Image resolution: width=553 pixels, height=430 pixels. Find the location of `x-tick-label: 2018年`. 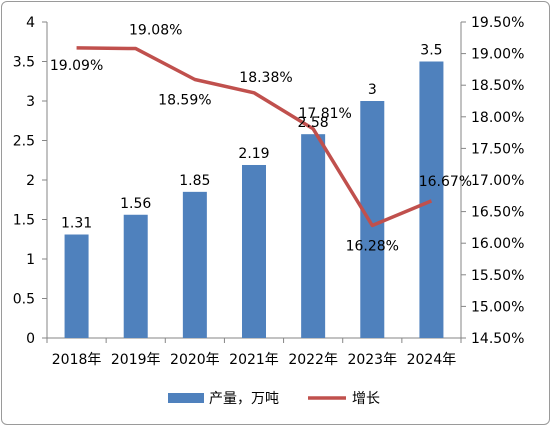

x-tick-label: 2018年 is located at coordinates (77, 360).